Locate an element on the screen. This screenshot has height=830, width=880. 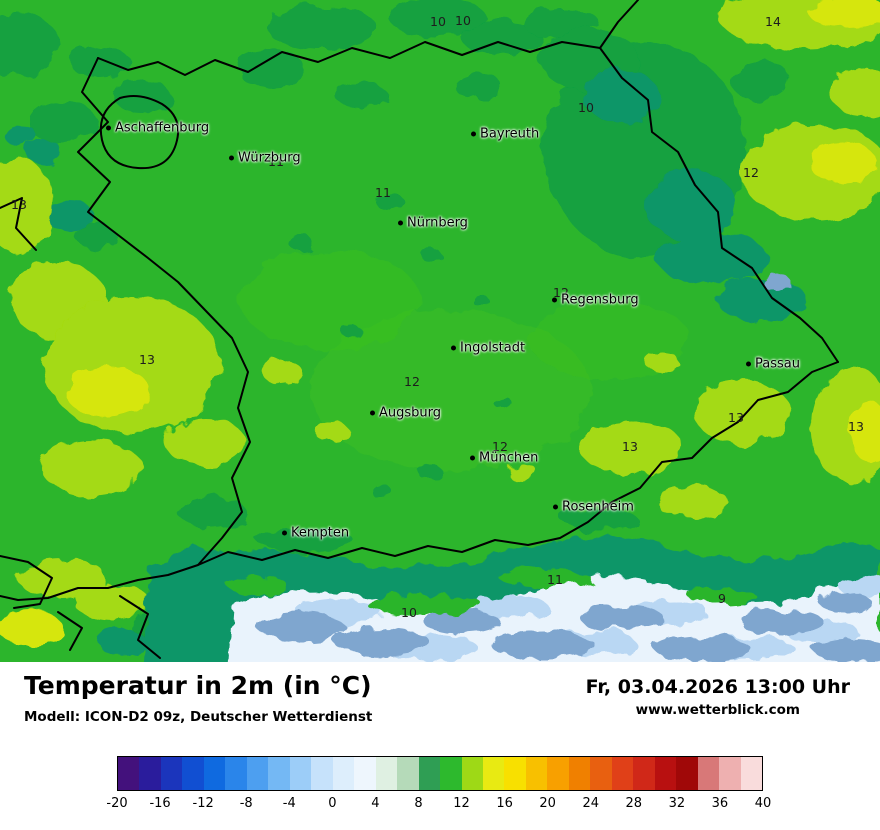
city-marker: Rosenheim is located at coordinates (593, 507).